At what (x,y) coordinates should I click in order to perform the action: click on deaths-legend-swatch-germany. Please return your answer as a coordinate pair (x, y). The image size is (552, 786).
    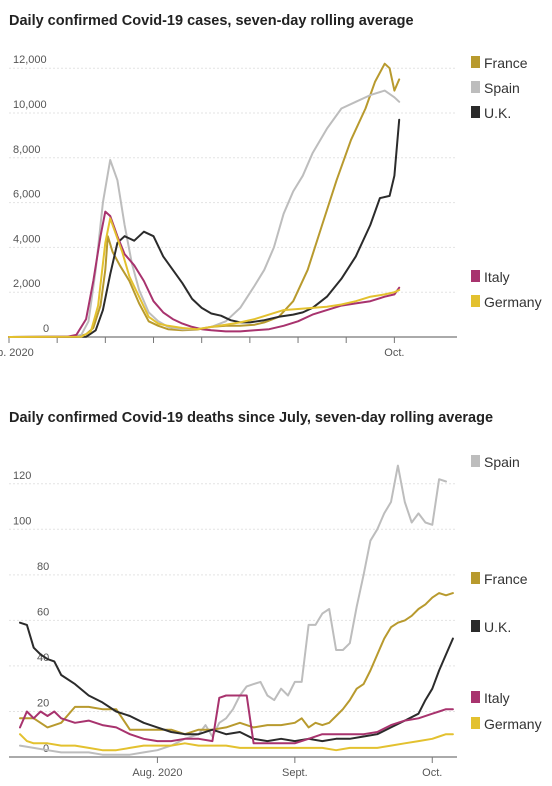
    Looking at the image, I should click on (475, 723).